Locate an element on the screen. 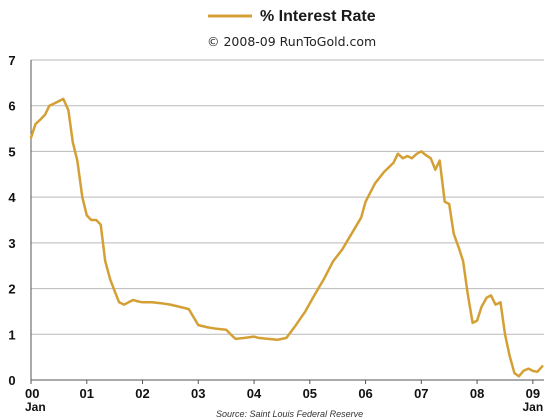 The width and height of the screenshot is (544, 420). x-tick-label: 04 is located at coordinates (254, 393).